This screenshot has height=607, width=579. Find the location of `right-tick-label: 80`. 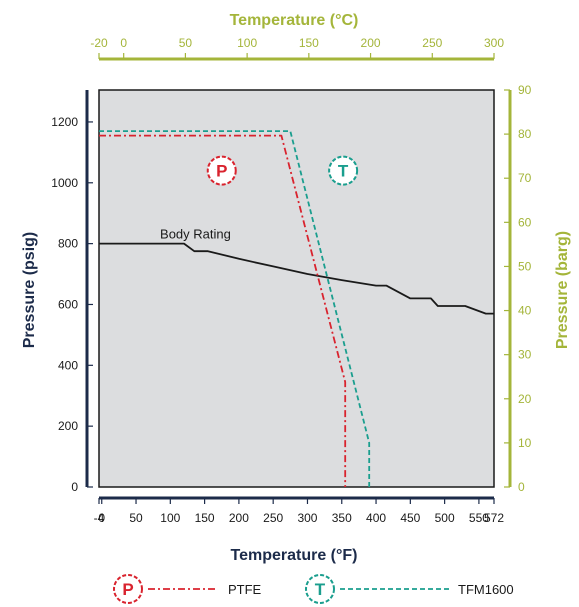

right-tick-label: 80 is located at coordinates (525, 134).